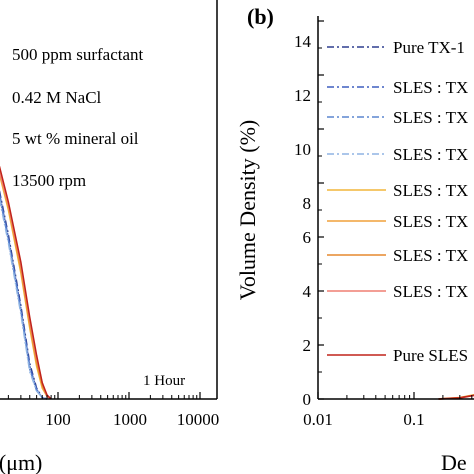 This screenshot has height=474, width=474. Describe the element at coordinates (307, 291) in the screenshot. I see `panel-b-y-tick-label-4: 4` at that location.